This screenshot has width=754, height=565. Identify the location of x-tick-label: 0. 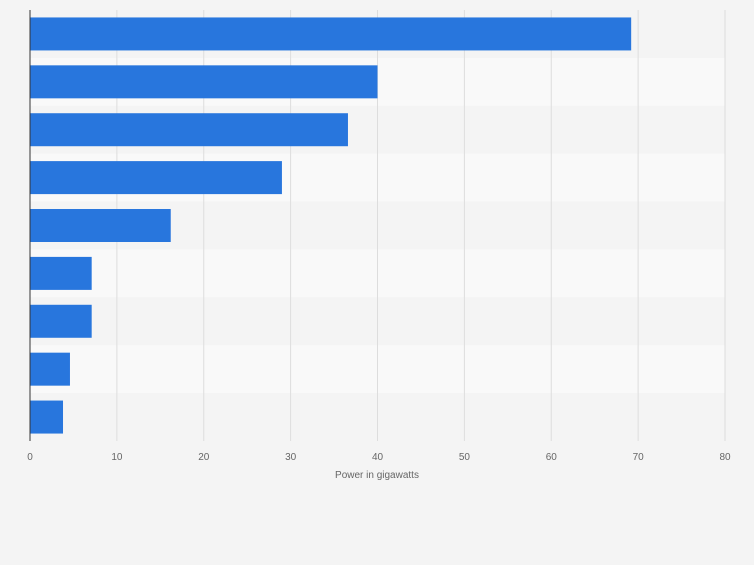
(30, 457).